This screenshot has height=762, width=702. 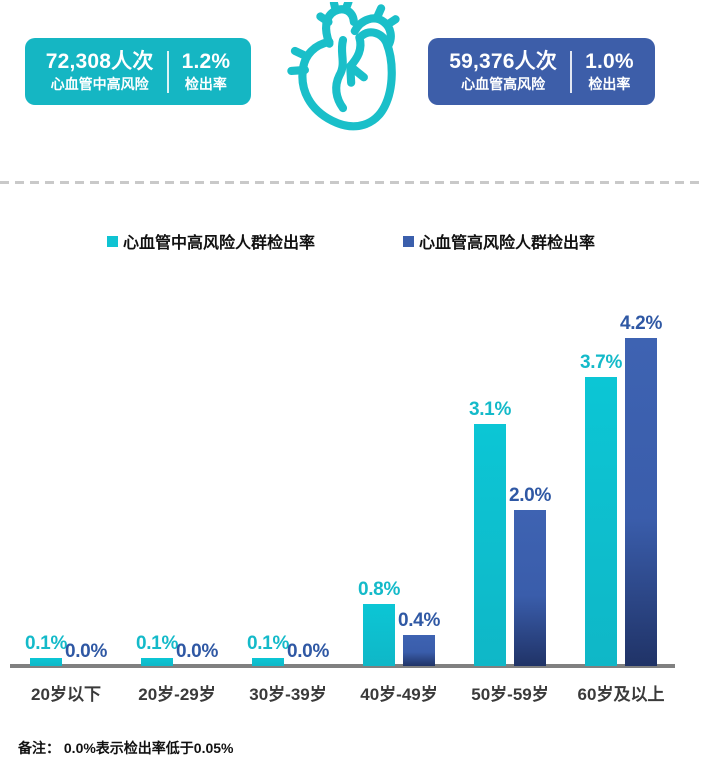 I want to click on x-tick-label-40岁-49岁: 40岁-49岁, so click(x=399, y=694).